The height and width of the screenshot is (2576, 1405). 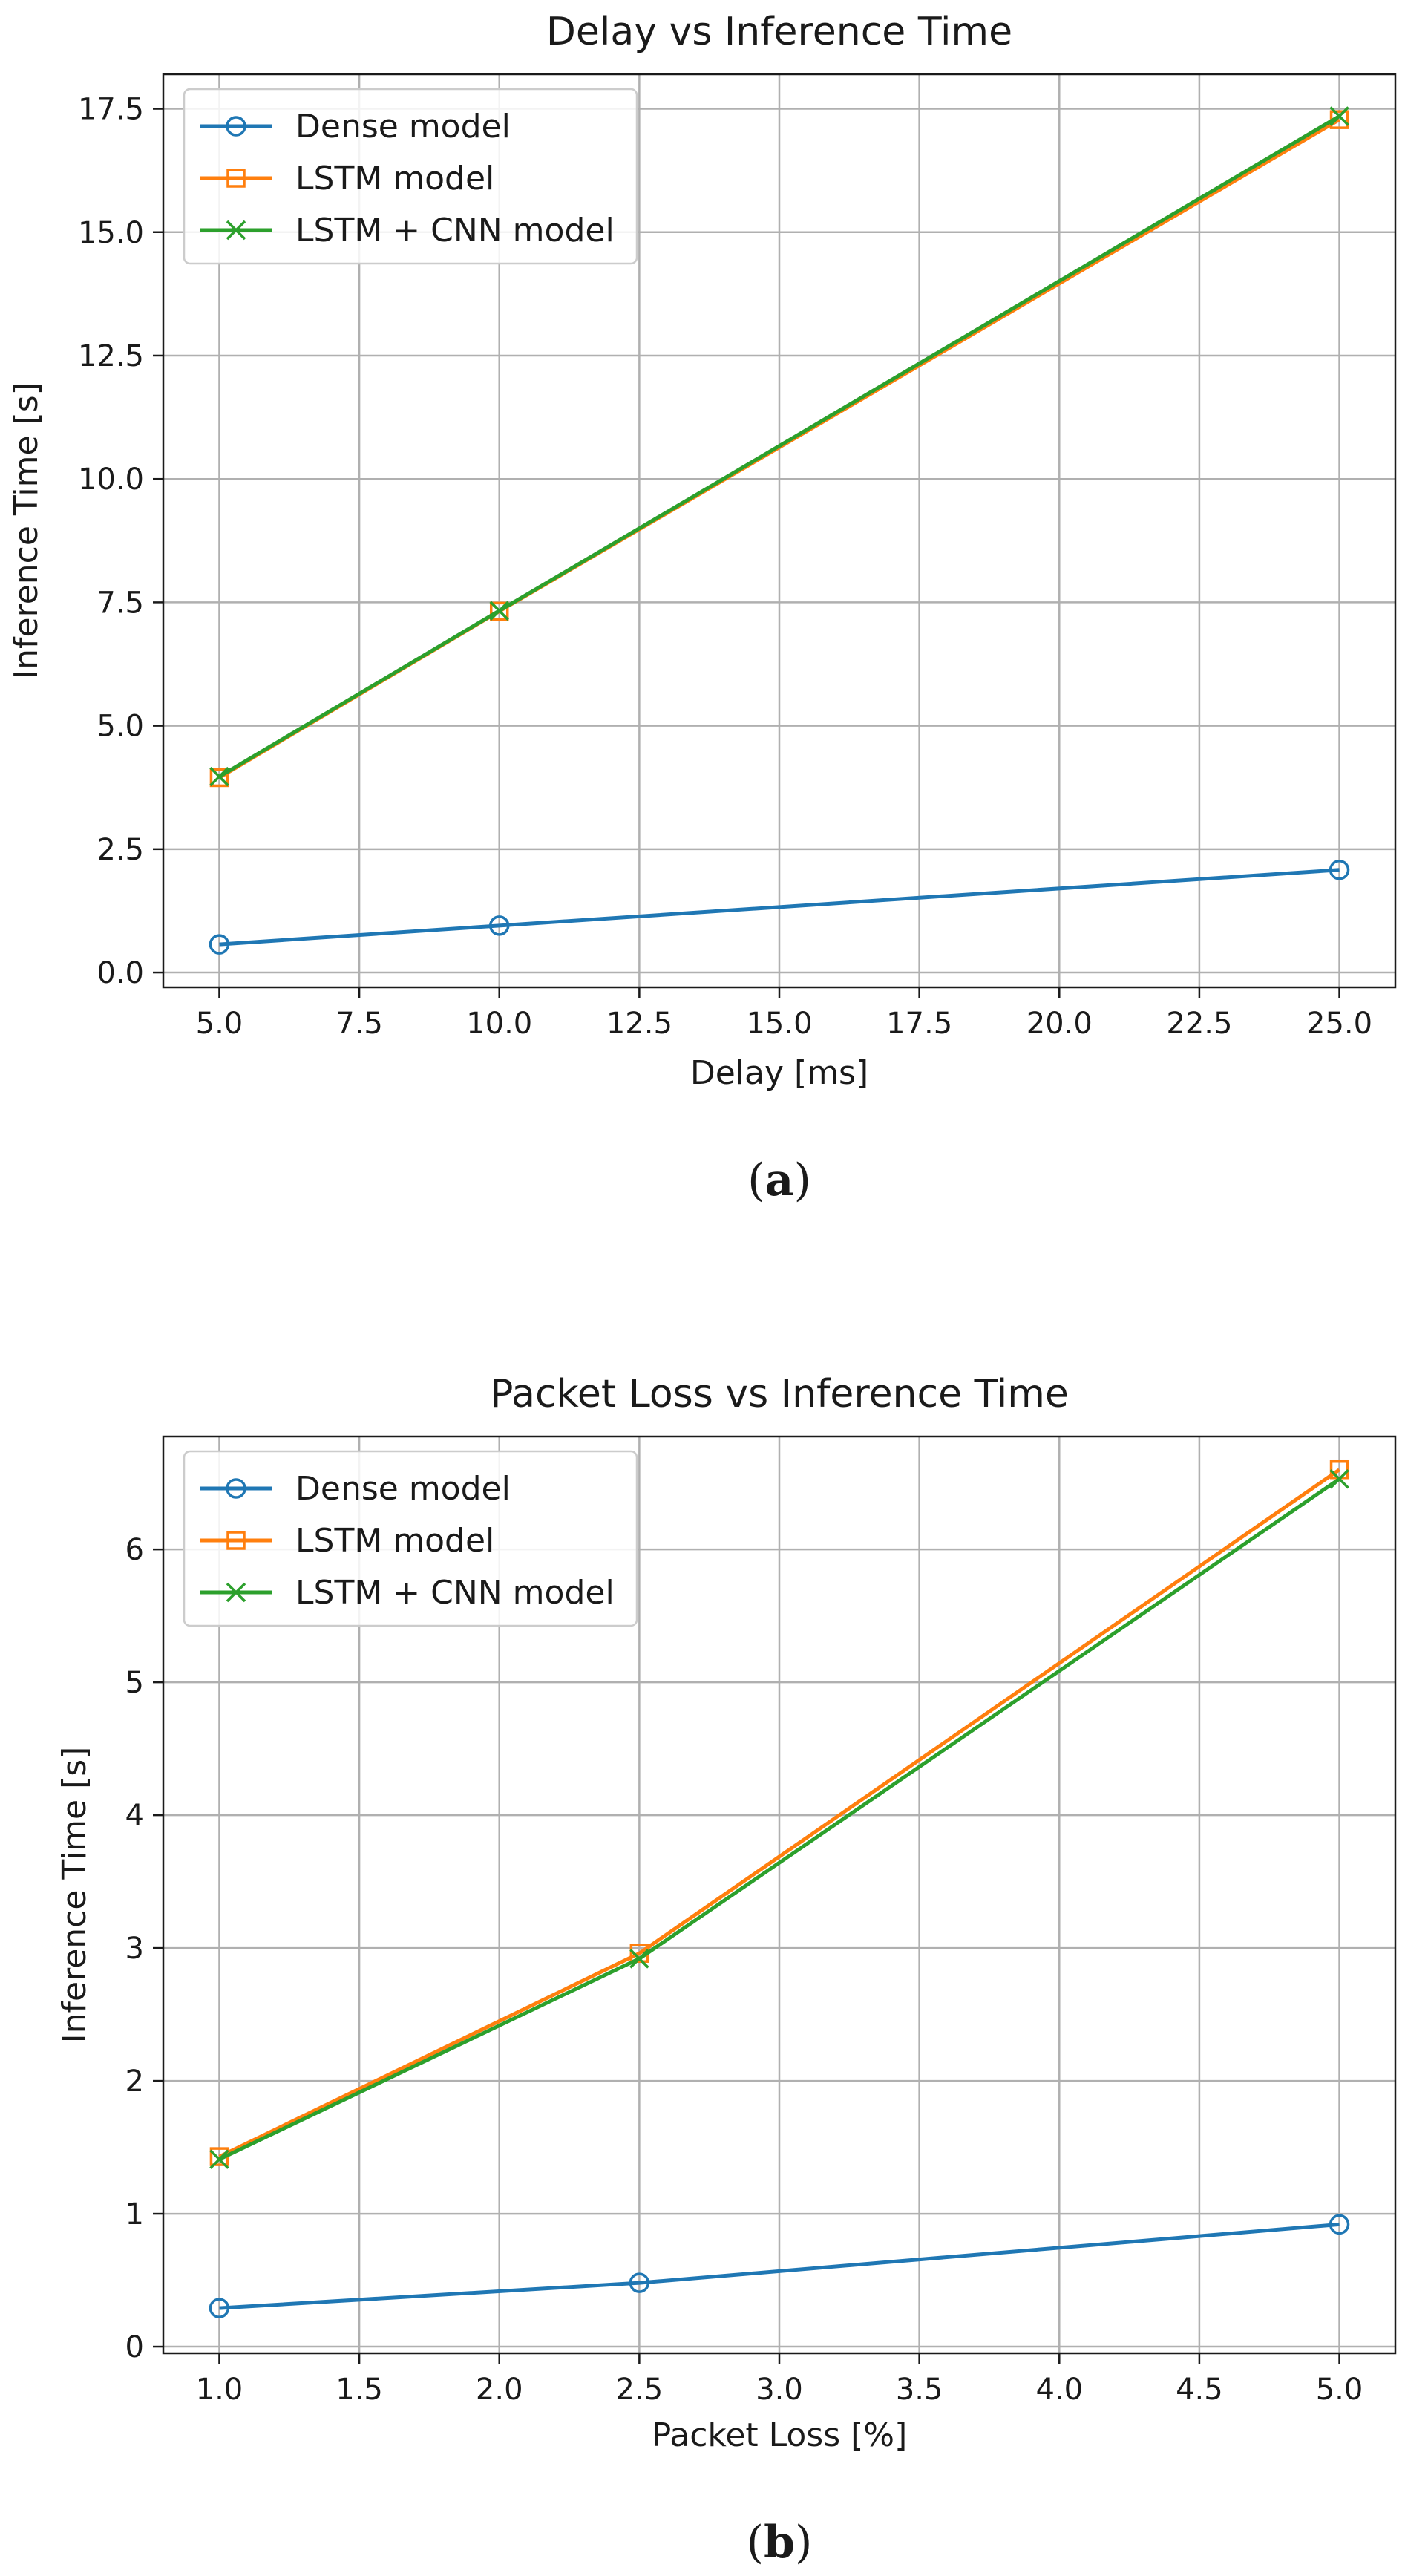 I want to click on x-tick-label: 1.0, so click(x=219, y=2390).